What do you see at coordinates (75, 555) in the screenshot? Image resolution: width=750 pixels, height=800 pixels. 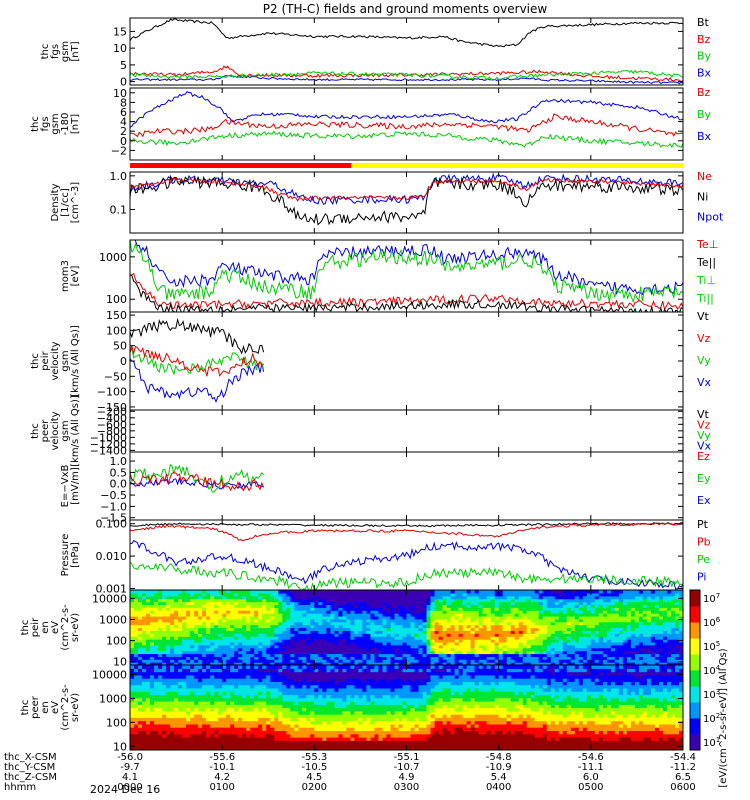 I see `y-axis-label-line: [nPa]` at bounding box center [75, 555].